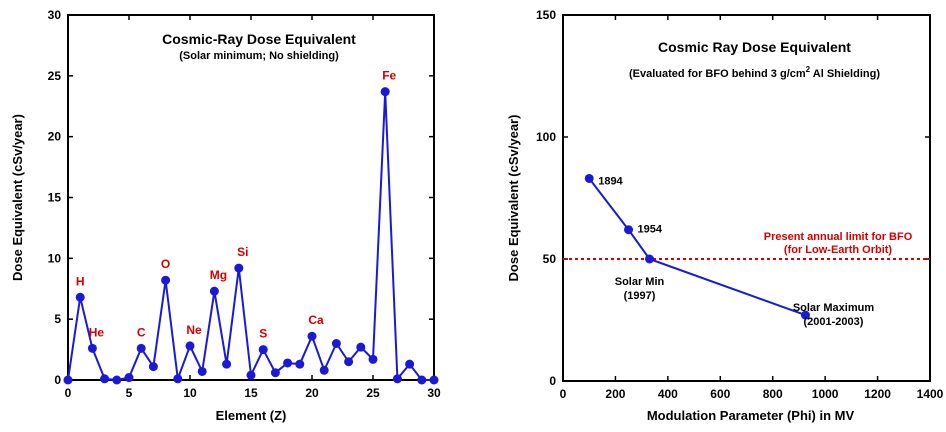  What do you see at coordinates (55, 198) in the screenshot?
I see `left-y-tick-label: 15` at bounding box center [55, 198].